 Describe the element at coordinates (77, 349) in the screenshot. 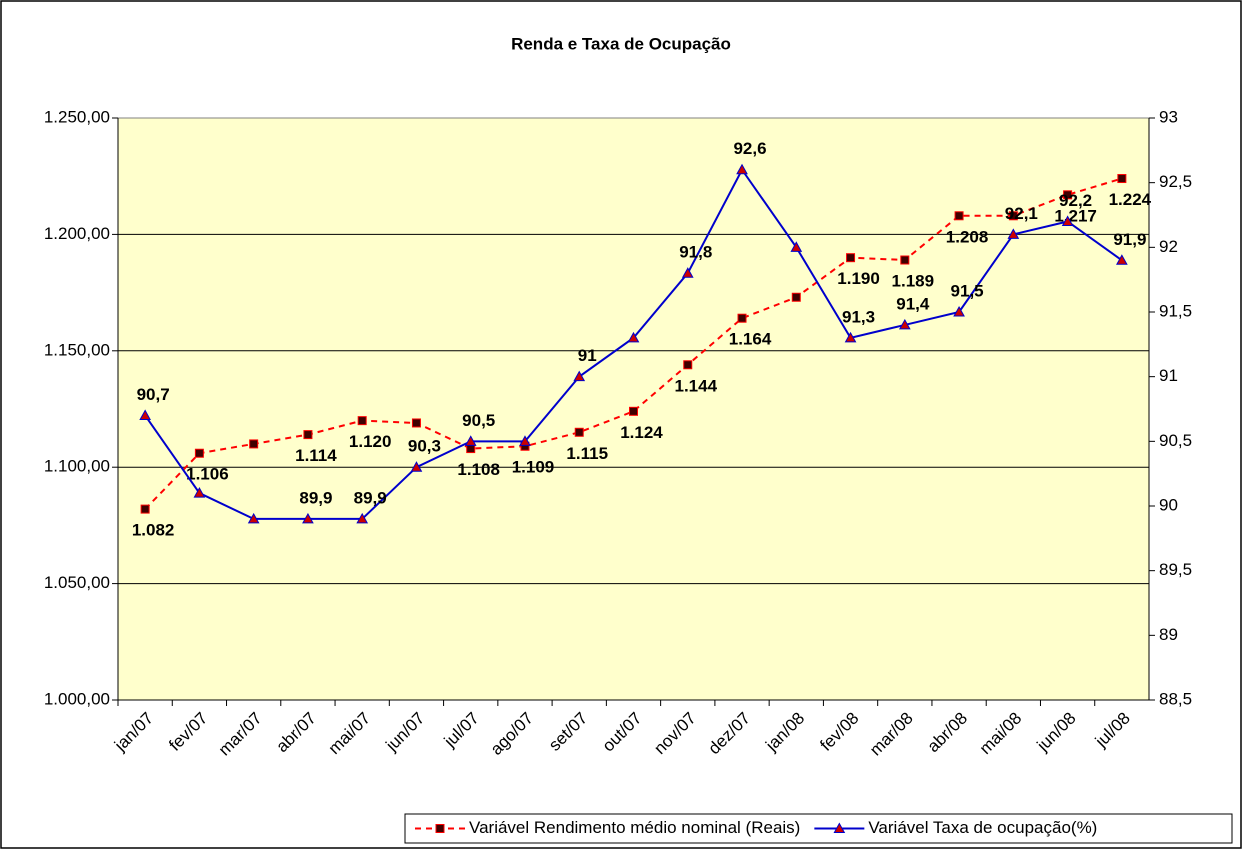

I see `y-tick-label: 1.150,00` at that location.